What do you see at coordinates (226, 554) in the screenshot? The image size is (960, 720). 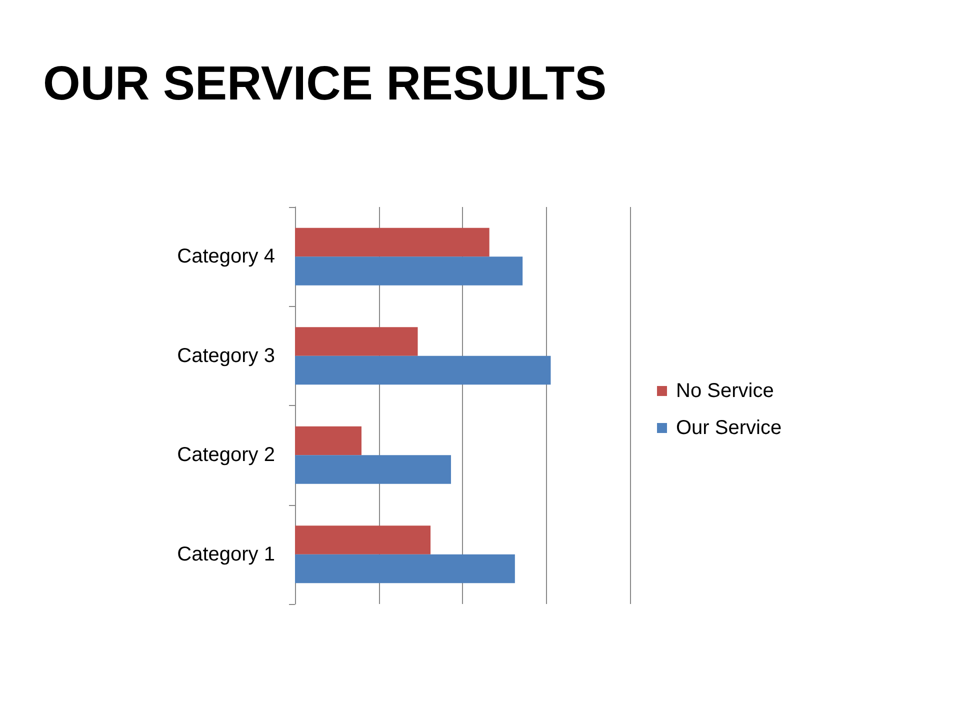 I see `y-tick-label: Category 1` at bounding box center [226, 554].